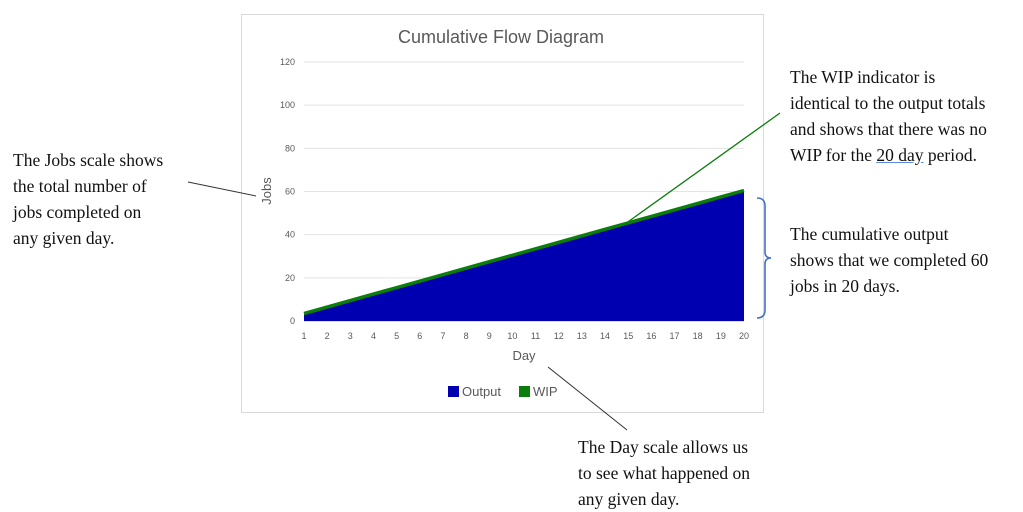 This screenshot has height=512, width=1023. Describe the element at coordinates (350, 336) in the screenshot. I see `x-tick-label: 3` at that location.